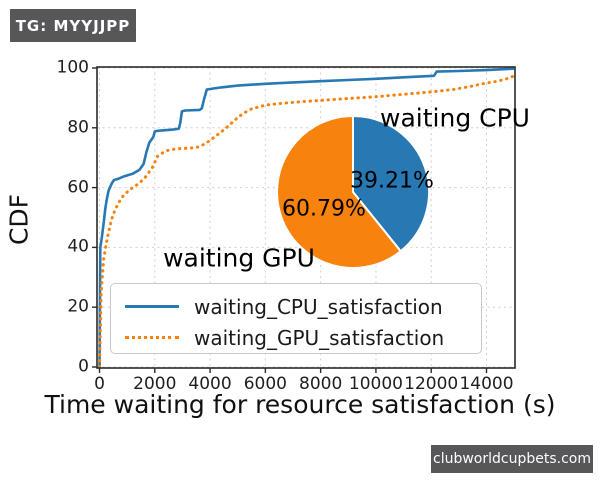 The width and height of the screenshot is (600, 480). I want to click on y-axis-label: CDF, so click(19, 219).